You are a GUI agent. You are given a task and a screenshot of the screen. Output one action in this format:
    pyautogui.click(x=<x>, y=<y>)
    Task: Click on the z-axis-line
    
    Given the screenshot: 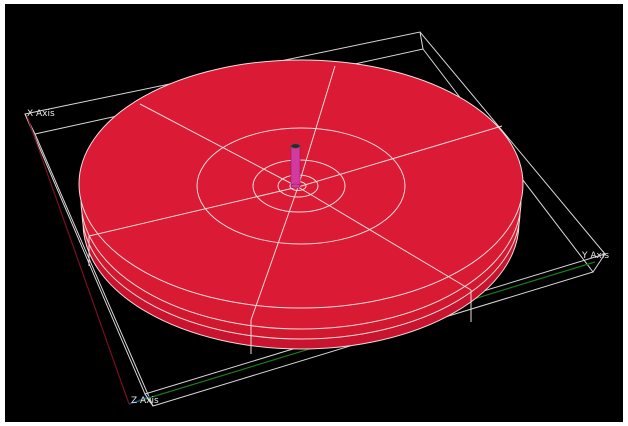 What is the action you would take?
    pyautogui.click(x=139, y=400)
    